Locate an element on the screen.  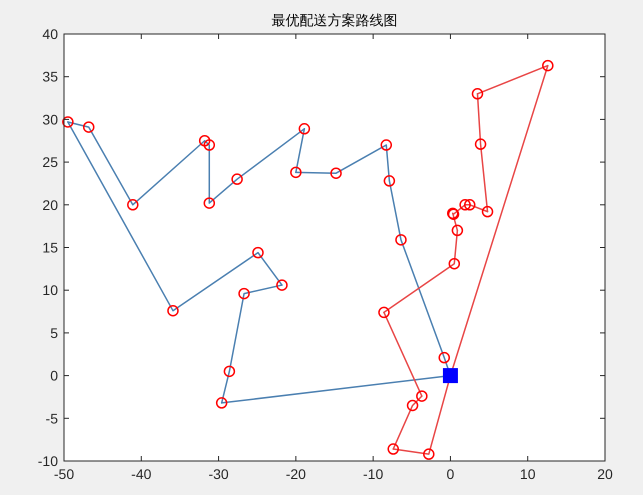
chart-title: 最优配送方案路线图 is located at coordinates (335, 20).